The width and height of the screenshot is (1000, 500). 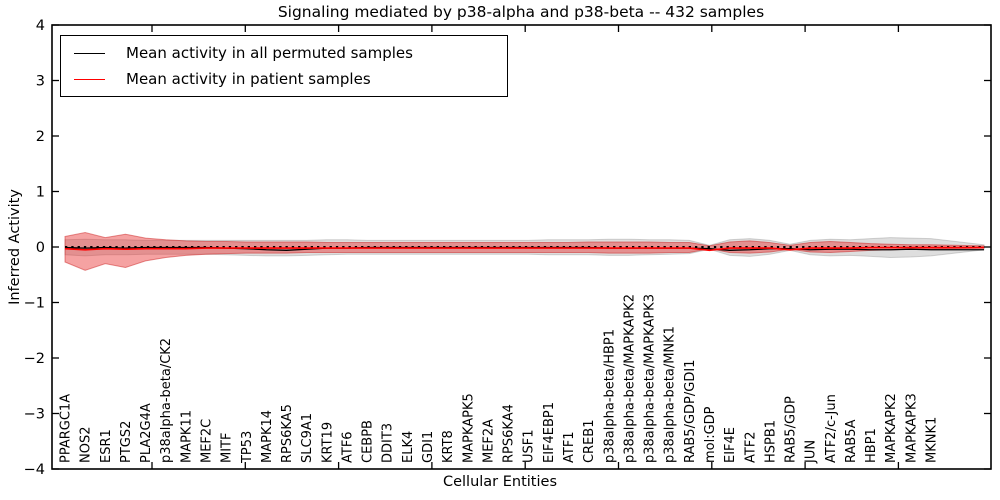 What do you see at coordinates (428, 447) in the screenshot?
I see `x-category-label: GDI1` at bounding box center [428, 447].